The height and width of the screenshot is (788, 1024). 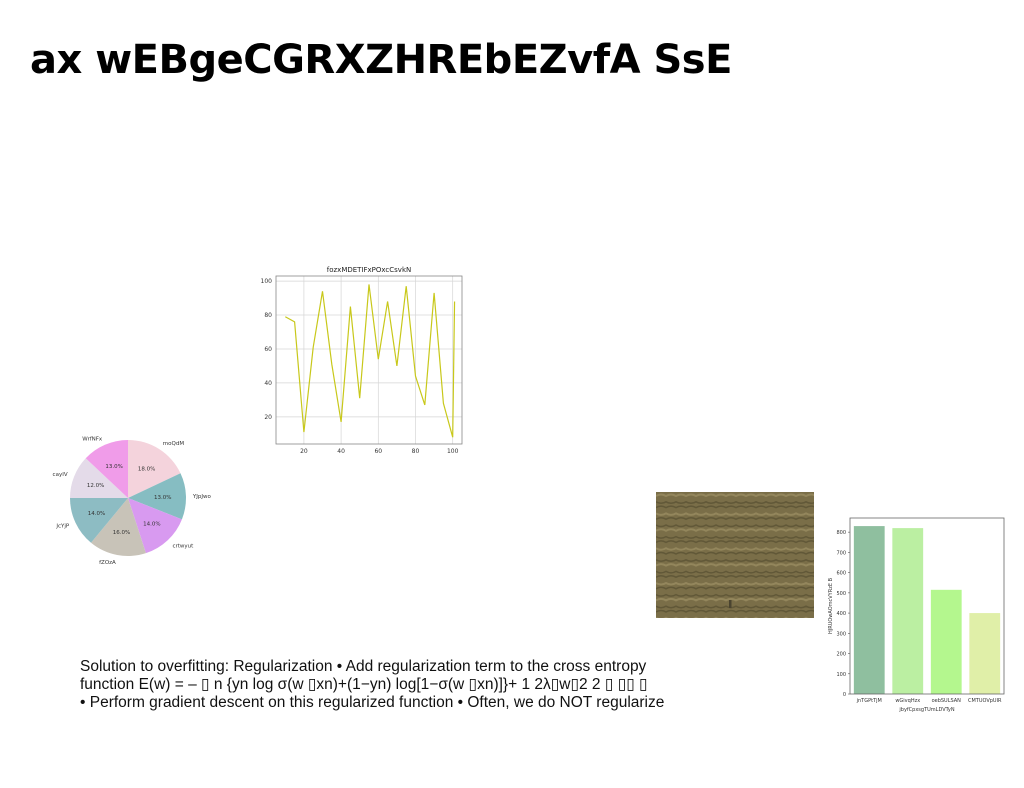 What do you see at coordinates (869, 701) in the screenshot?
I see `x-tick-label: jnTGPtTjM` at bounding box center [869, 701].